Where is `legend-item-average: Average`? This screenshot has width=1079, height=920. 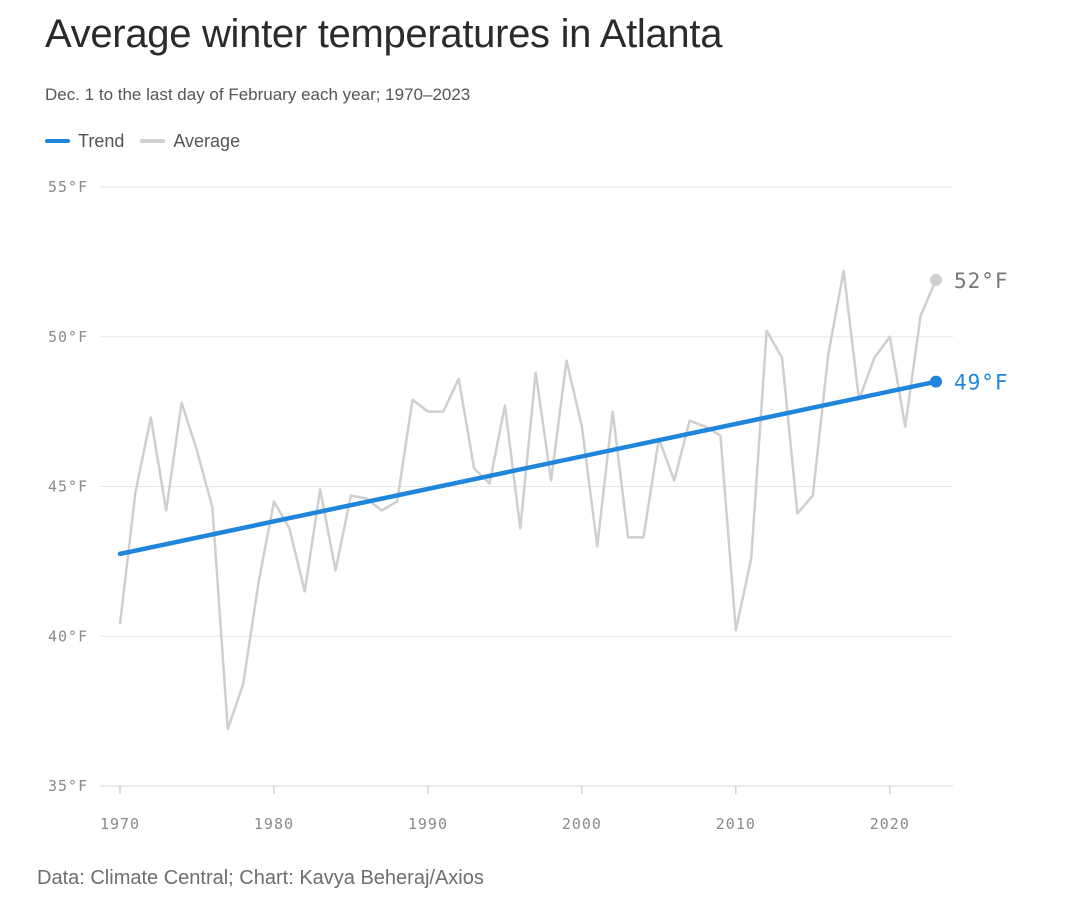 legend-item-average: Average is located at coordinates (190, 141).